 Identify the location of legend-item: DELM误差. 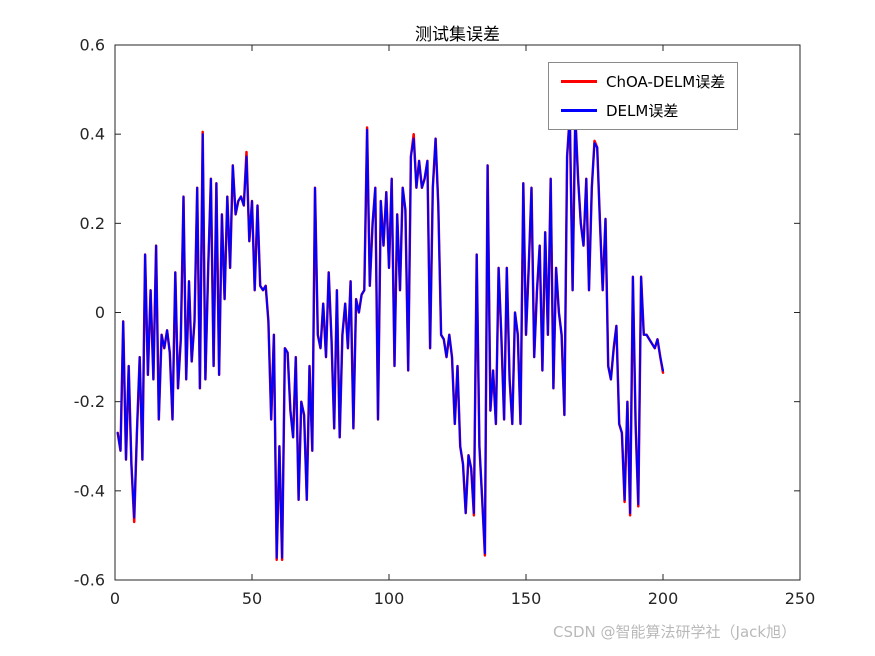
(643, 110).